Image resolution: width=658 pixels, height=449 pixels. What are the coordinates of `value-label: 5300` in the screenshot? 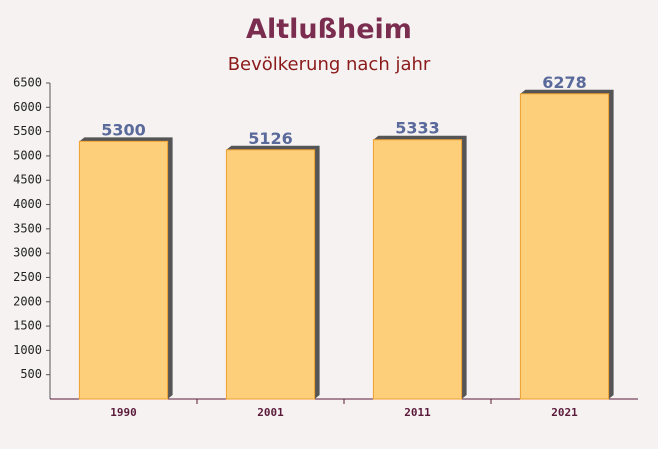 It's located at (123, 129).